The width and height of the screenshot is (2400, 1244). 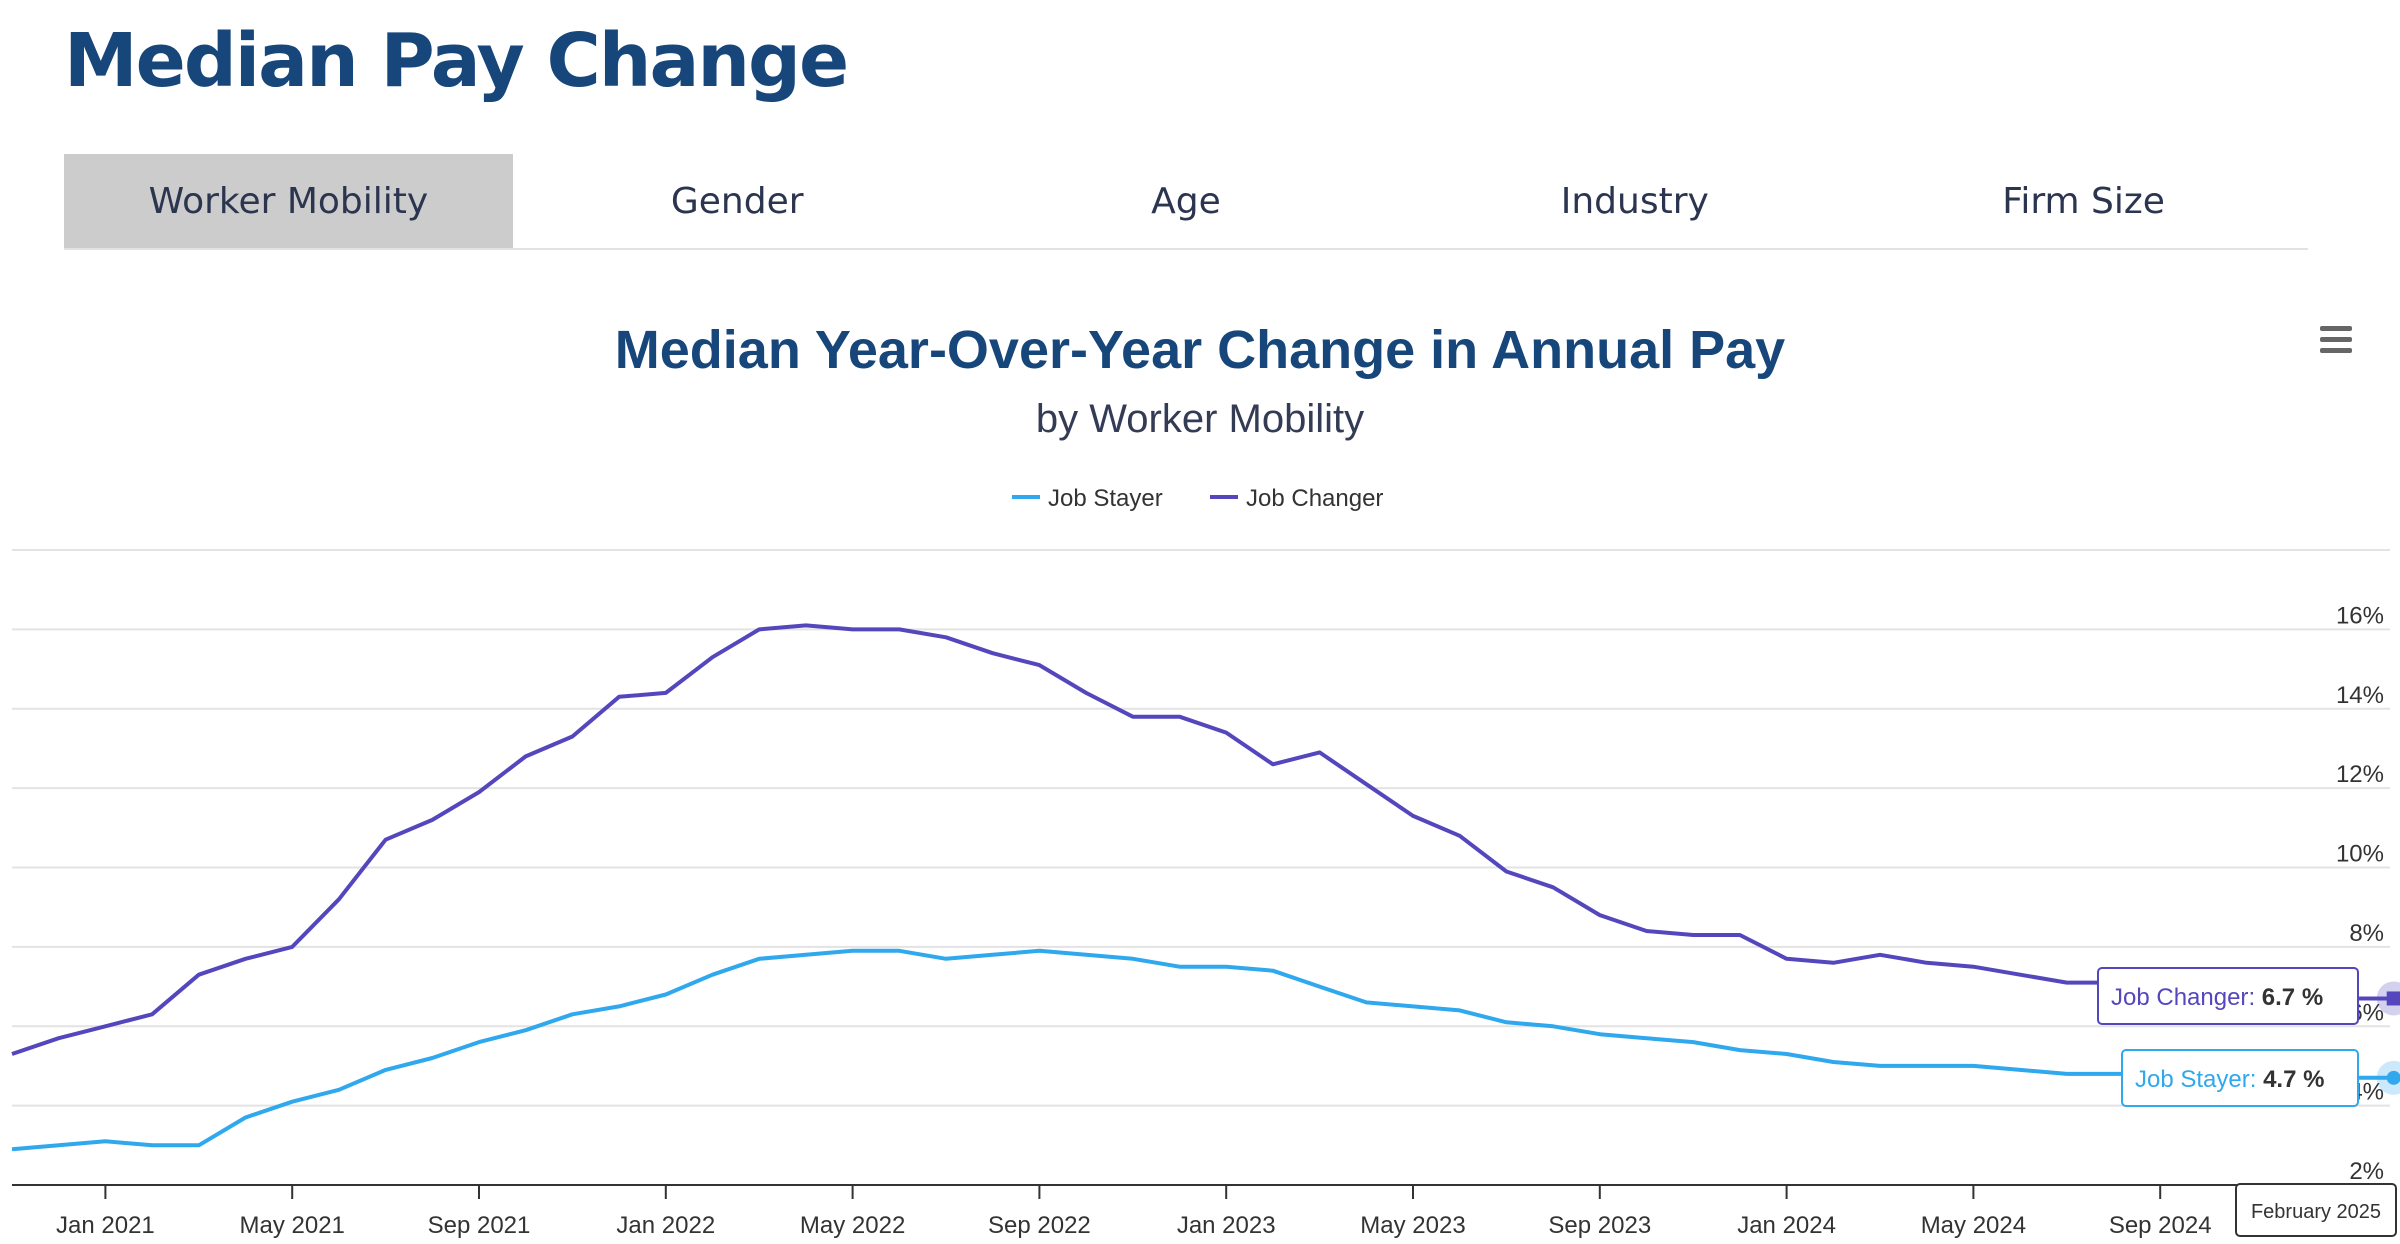 I want to click on tooltip-date: February 2025, so click(x=2316, y=1210).